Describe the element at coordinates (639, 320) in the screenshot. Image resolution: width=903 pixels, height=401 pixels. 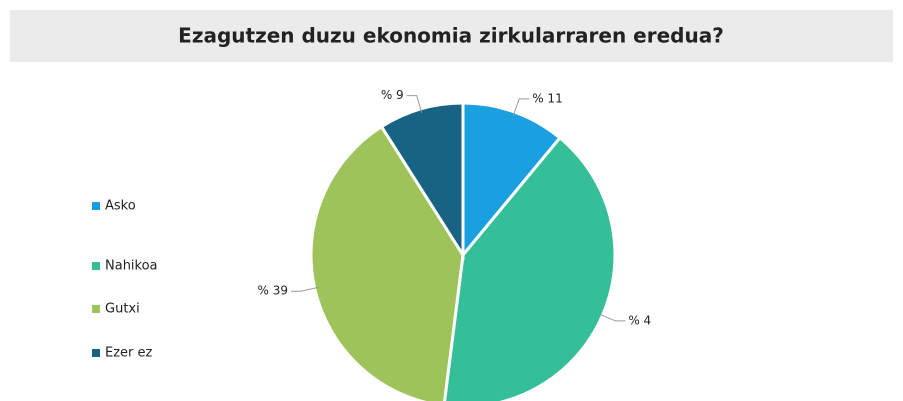
I see `data-label: % 4` at that location.